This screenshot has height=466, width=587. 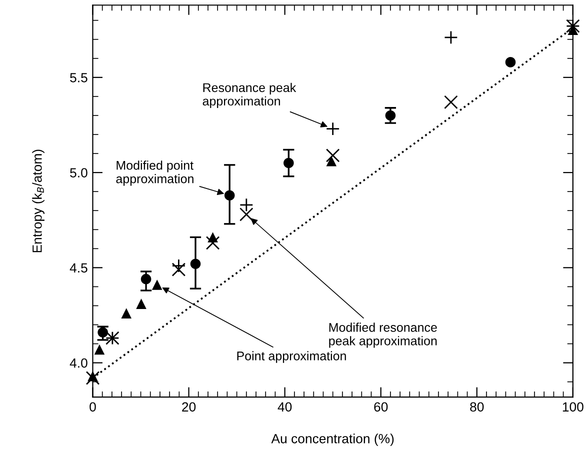 What do you see at coordinates (383, 335) in the screenshot?
I see `annotation: Modified resonance peak approximation` at bounding box center [383, 335].